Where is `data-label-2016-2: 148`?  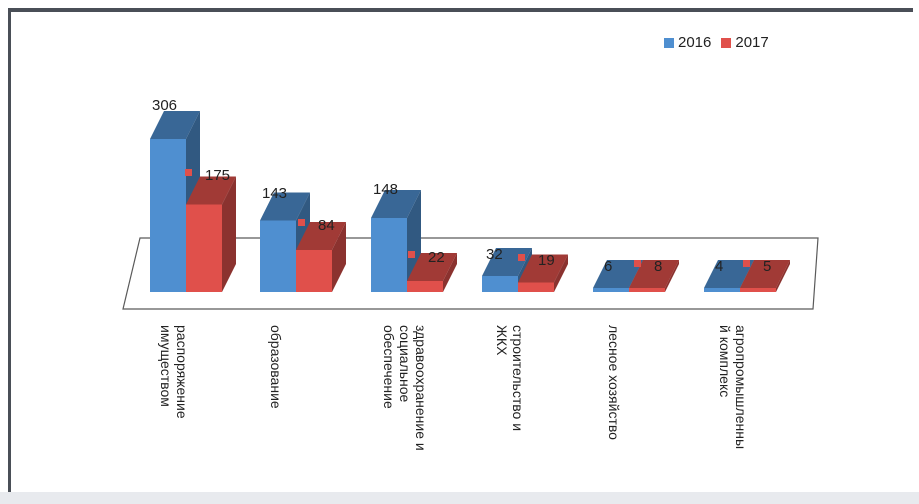
data-label-2016-2: 148 is located at coordinates (385, 189).